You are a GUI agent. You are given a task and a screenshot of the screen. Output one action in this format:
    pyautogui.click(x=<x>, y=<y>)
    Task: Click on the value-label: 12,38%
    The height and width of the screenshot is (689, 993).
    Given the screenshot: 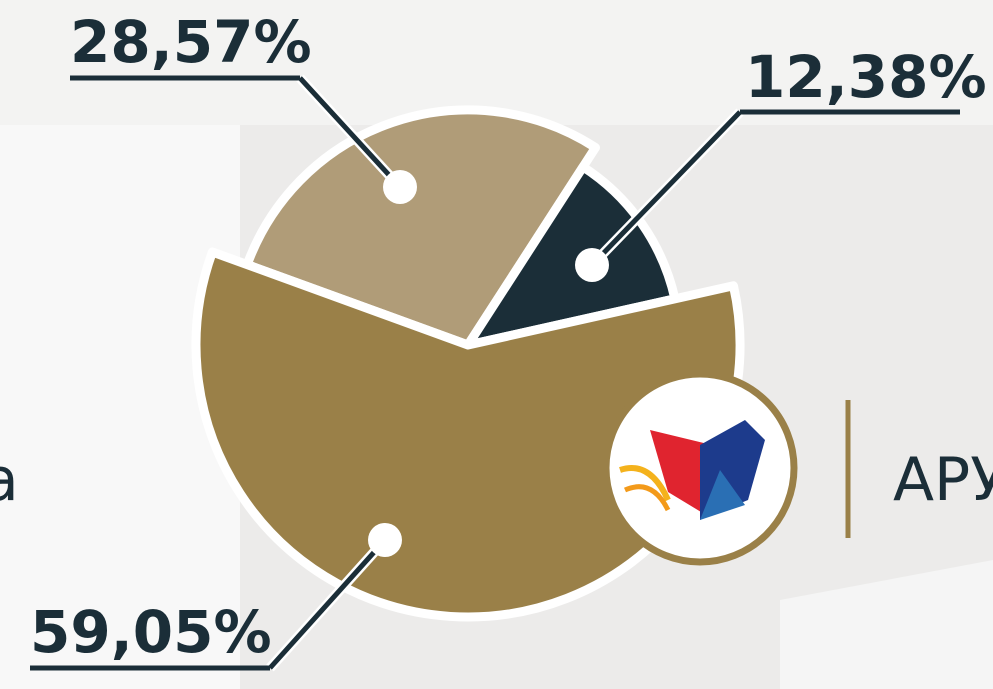 What is the action you would take?
    pyautogui.click(x=866, y=77)
    